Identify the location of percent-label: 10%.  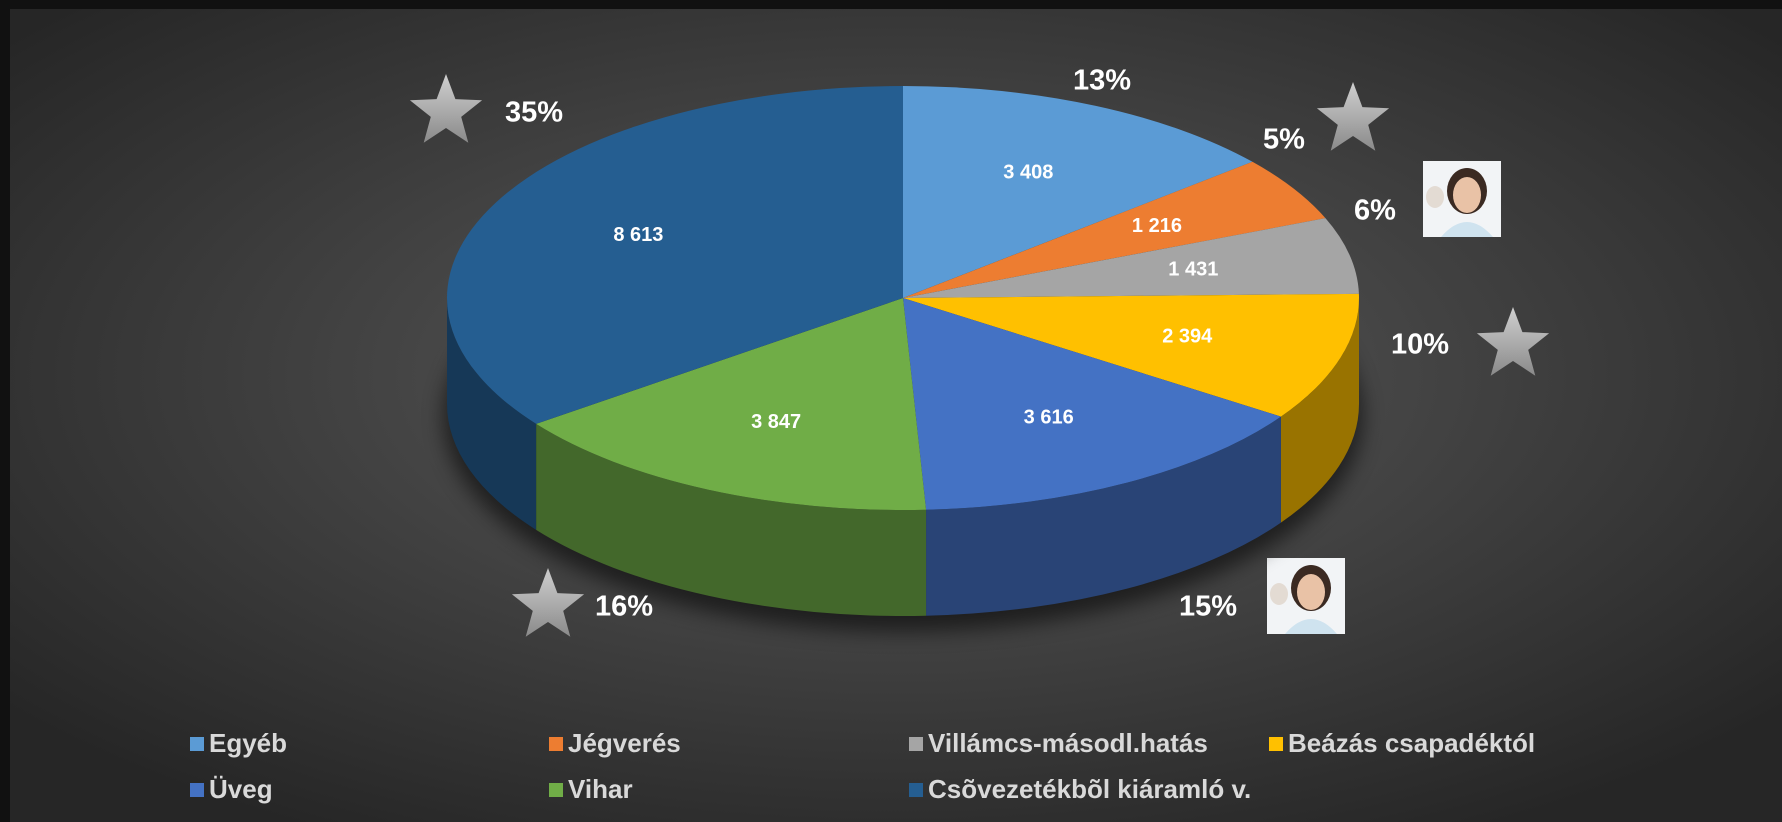
(1420, 345).